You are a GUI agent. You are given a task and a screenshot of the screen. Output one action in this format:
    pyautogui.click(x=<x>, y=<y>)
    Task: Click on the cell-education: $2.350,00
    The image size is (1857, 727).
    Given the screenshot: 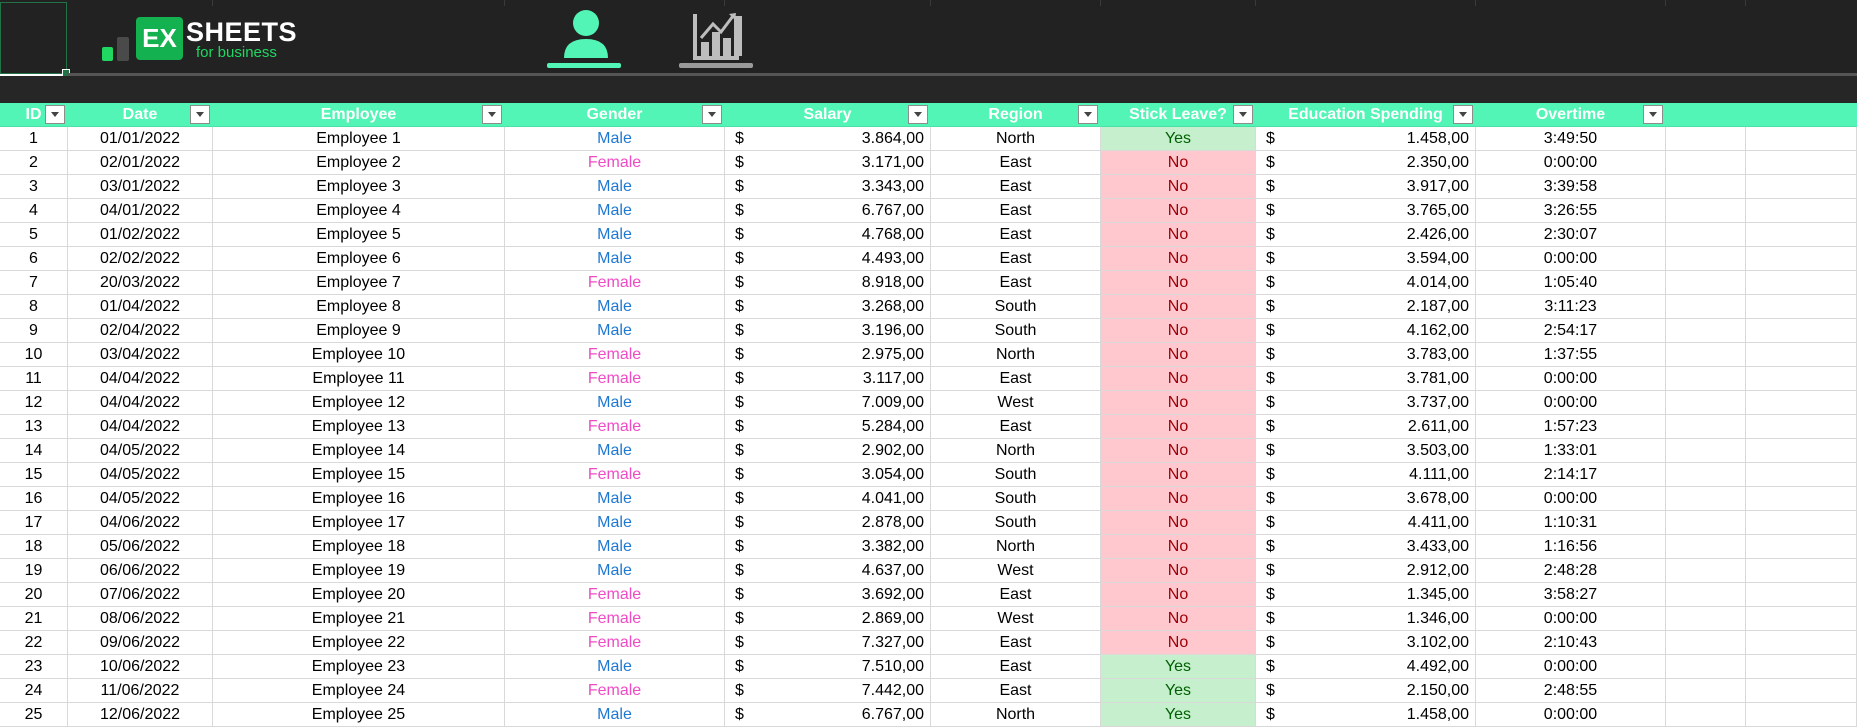 What is the action you would take?
    pyautogui.click(x=1366, y=163)
    